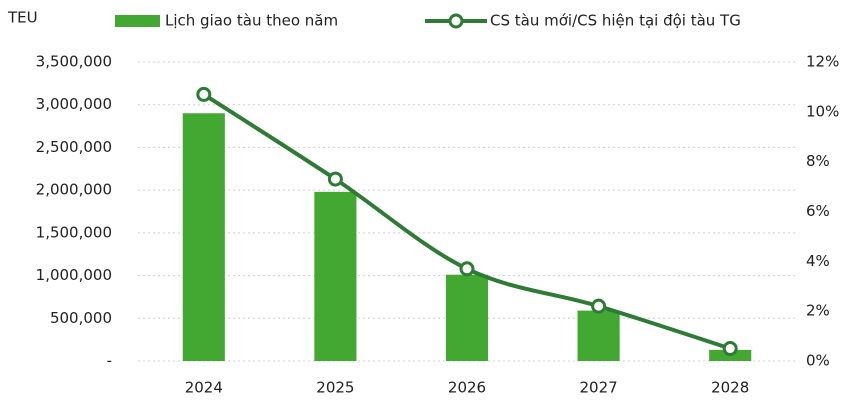 The image size is (862, 402). I want to click on y-tick-label: 2,500,000, so click(74, 147).